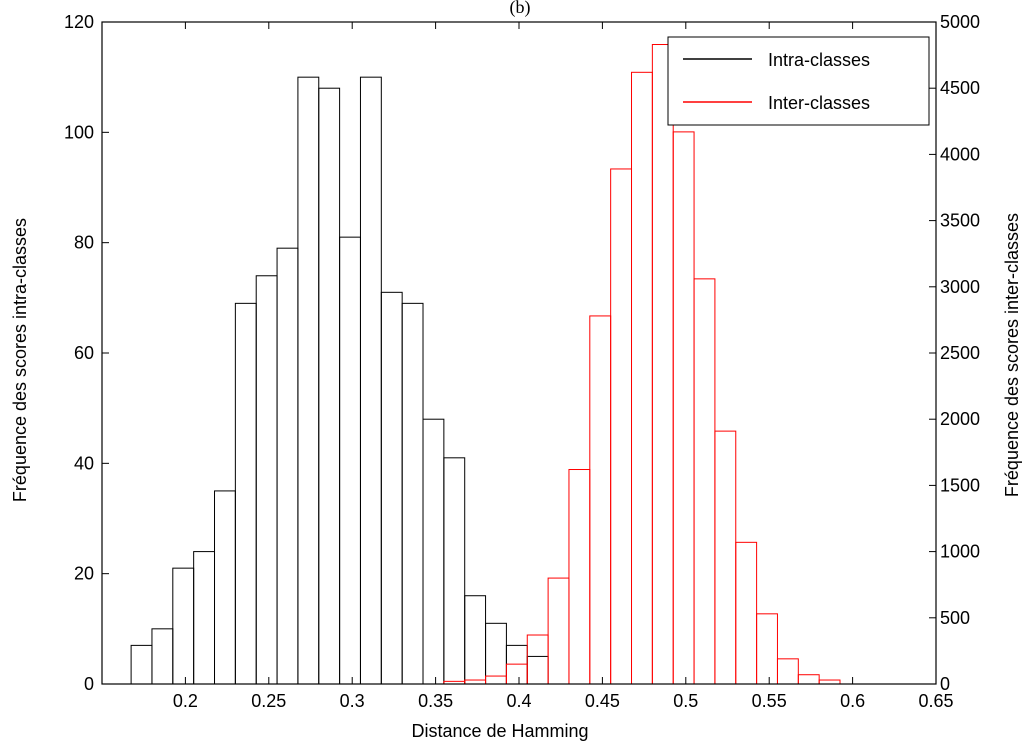 The height and width of the screenshot is (743, 1027). What do you see at coordinates (435, 701) in the screenshot?
I see `x-tick-label-3: 0.35` at bounding box center [435, 701].